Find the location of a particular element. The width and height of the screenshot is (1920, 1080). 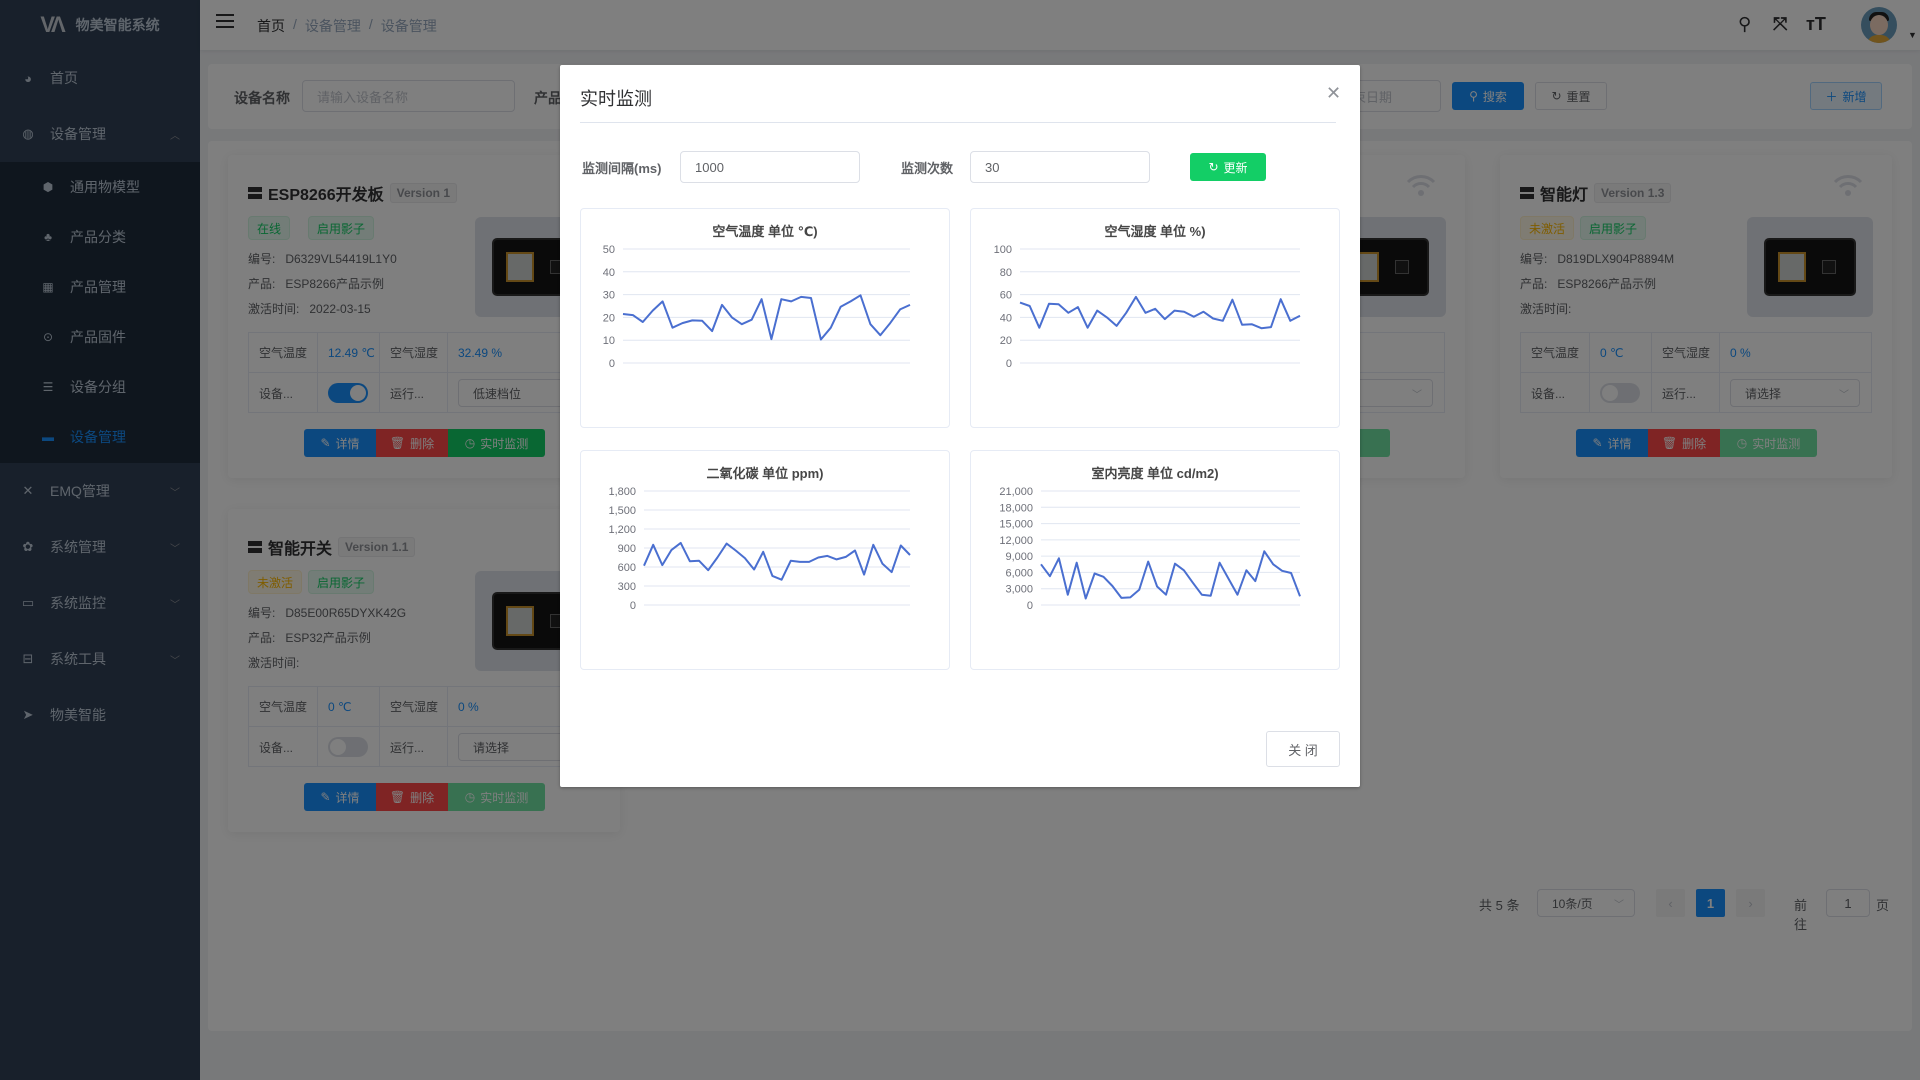

input-value: 30 is located at coordinates (992, 167).